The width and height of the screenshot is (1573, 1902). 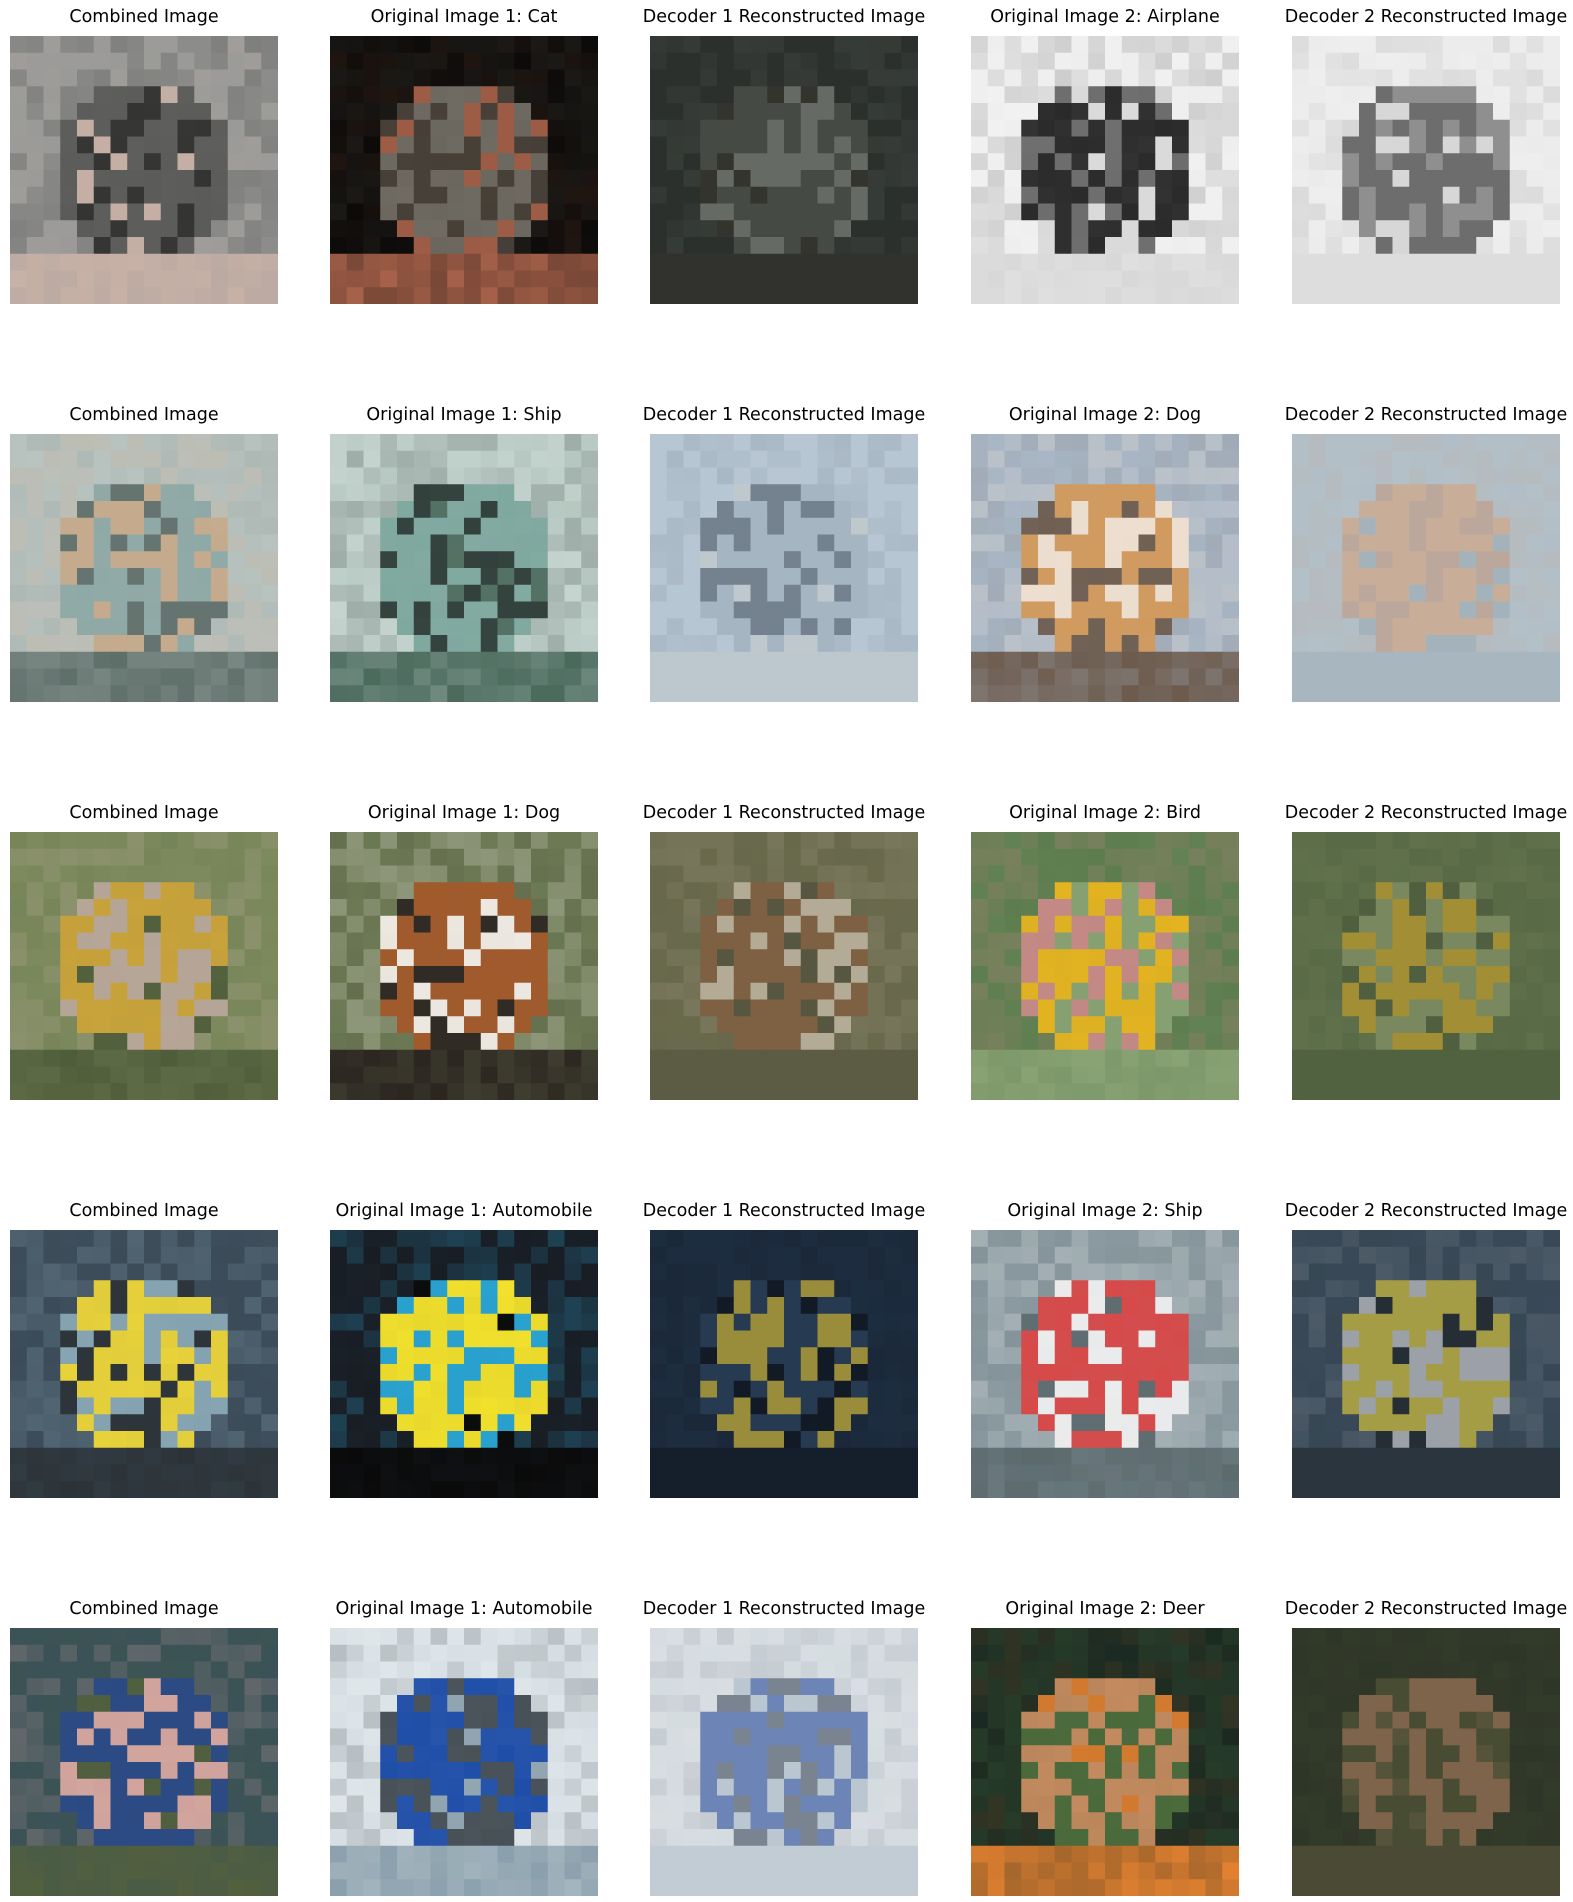 I want to click on image-mosaic, so click(x=144, y=966).